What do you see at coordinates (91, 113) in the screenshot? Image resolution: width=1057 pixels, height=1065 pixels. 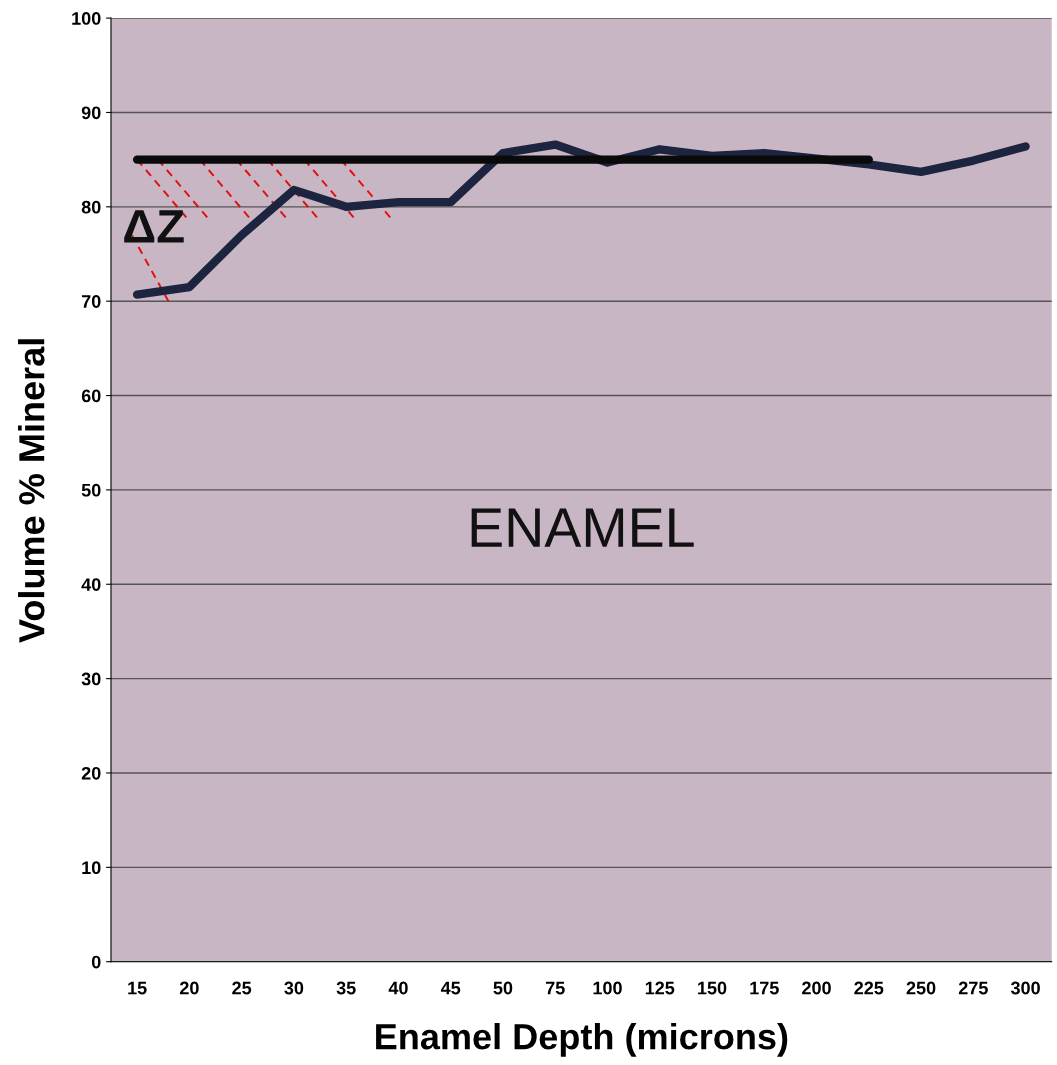 I see `y-tick-label: 90` at bounding box center [91, 113].